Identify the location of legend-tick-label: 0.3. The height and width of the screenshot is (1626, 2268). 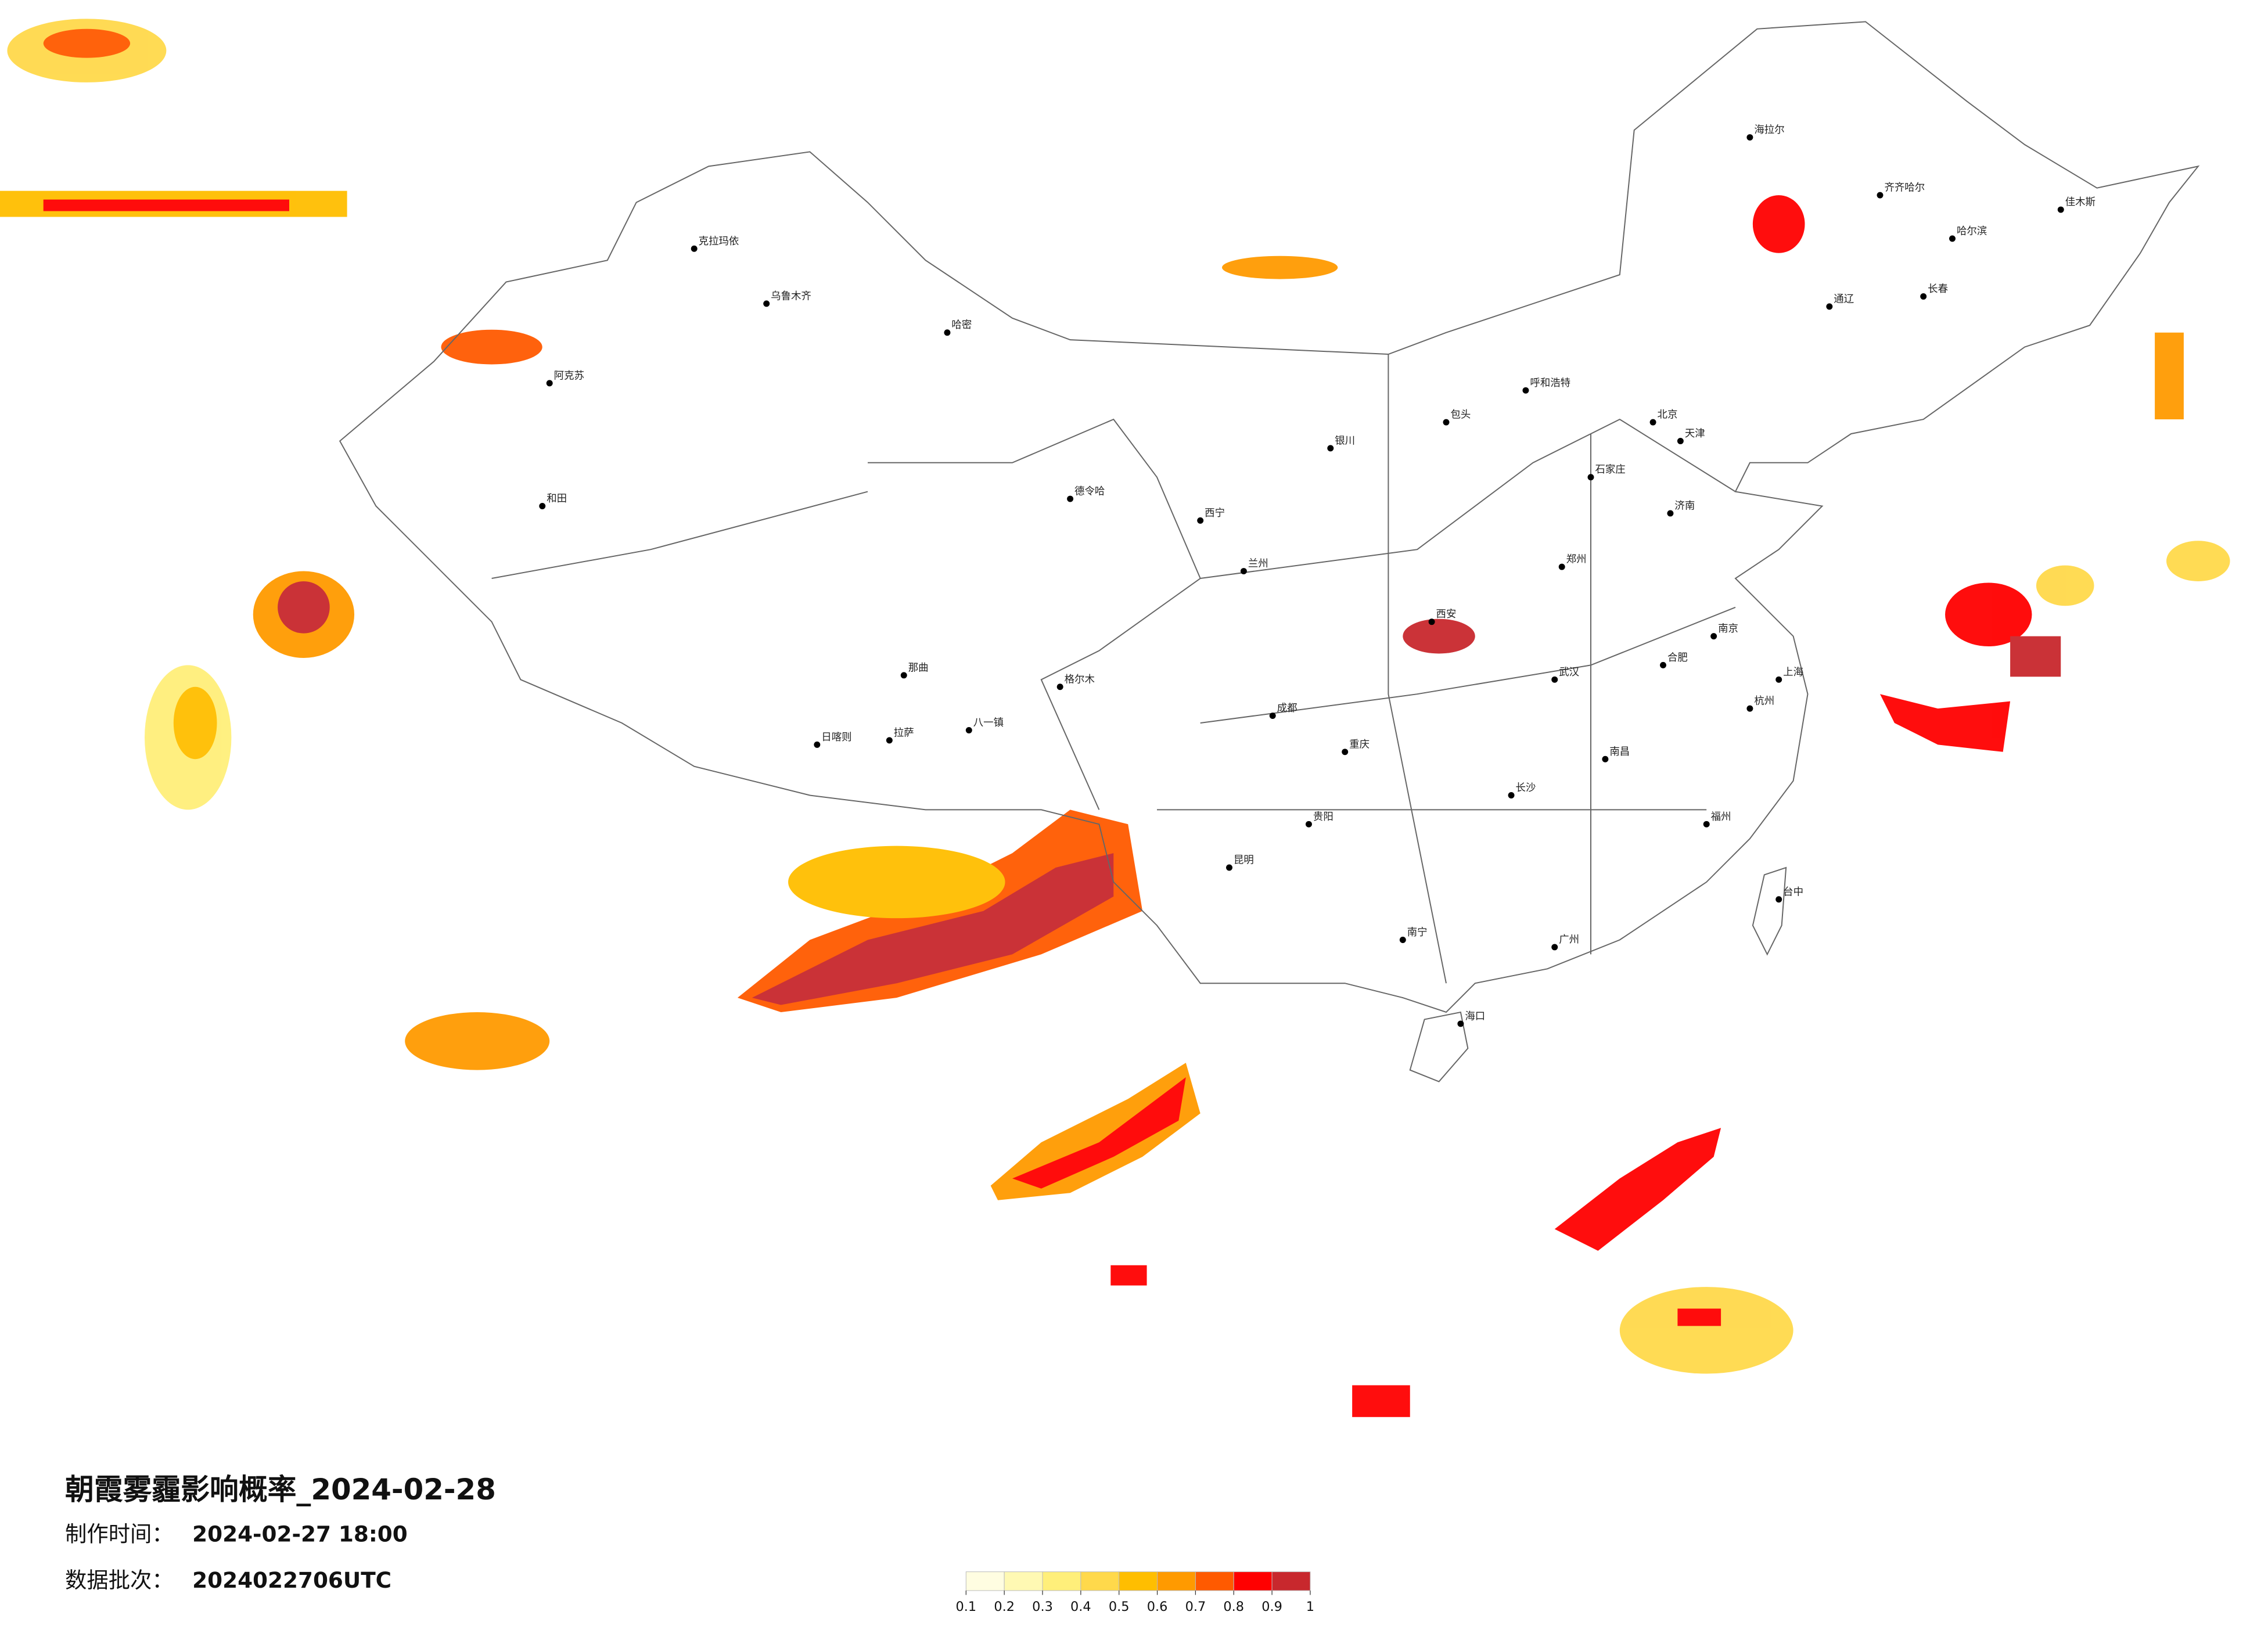
(1042, 1606).